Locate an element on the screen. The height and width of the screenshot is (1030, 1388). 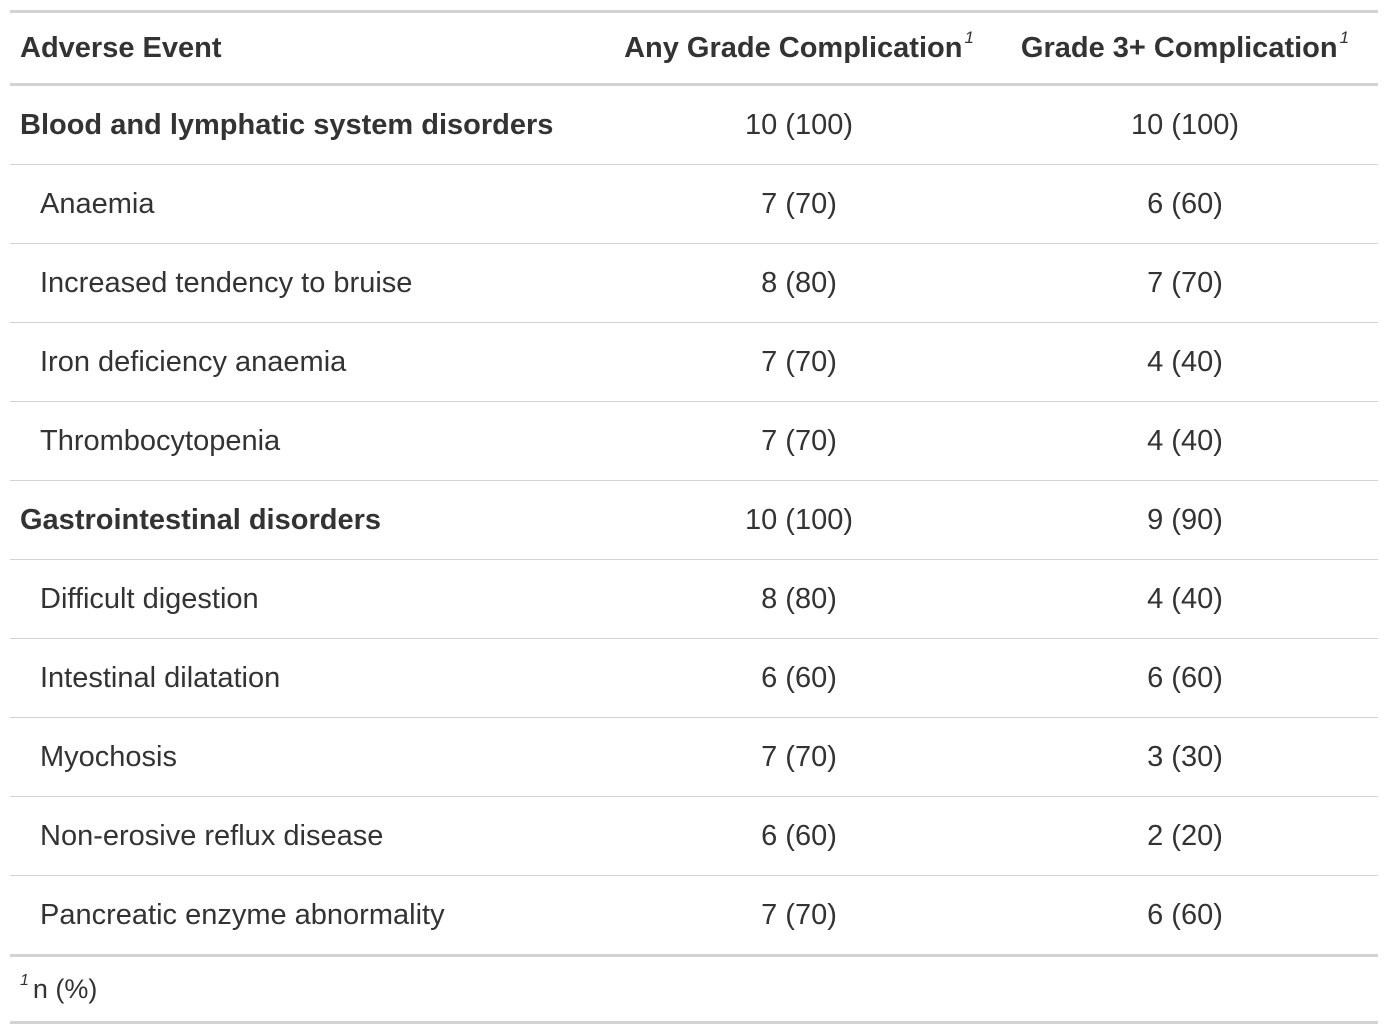
row-label: Blood and lymphatic system disorders is located at coordinates (287, 124).